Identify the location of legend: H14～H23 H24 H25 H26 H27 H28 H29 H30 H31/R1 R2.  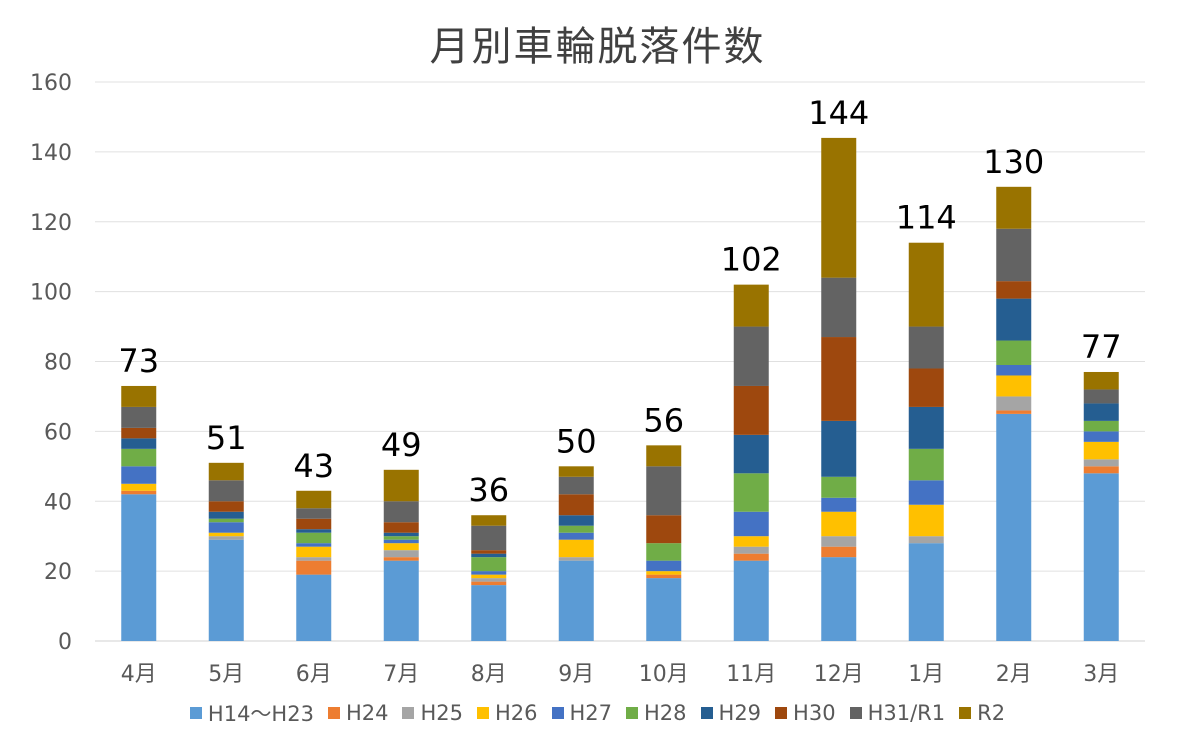
(597, 713).